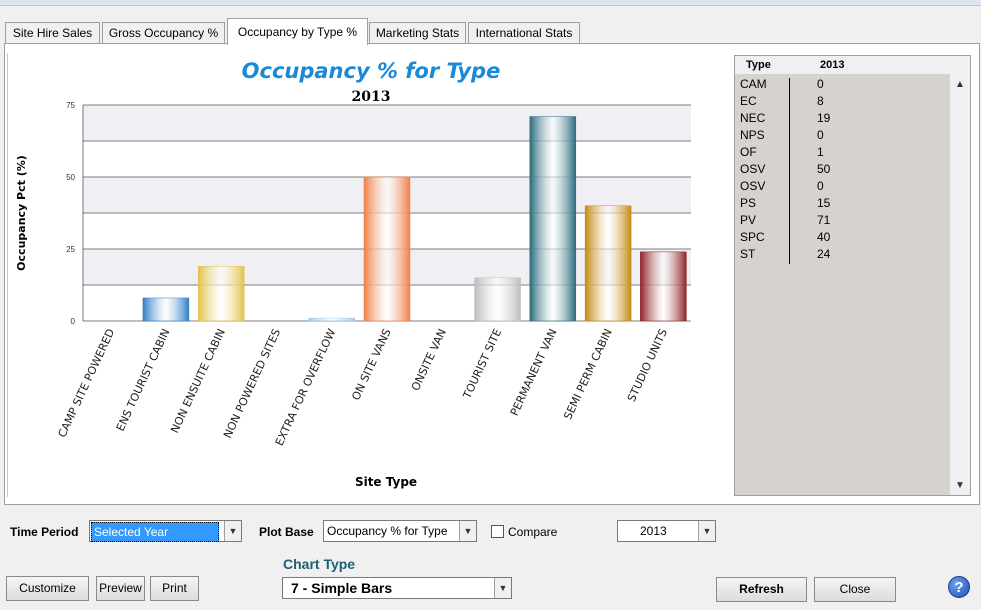 The width and height of the screenshot is (981, 610). What do you see at coordinates (753, 84) in the screenshot?
I see `grid-cell-type: CAM` at bounding box center [753, 84].